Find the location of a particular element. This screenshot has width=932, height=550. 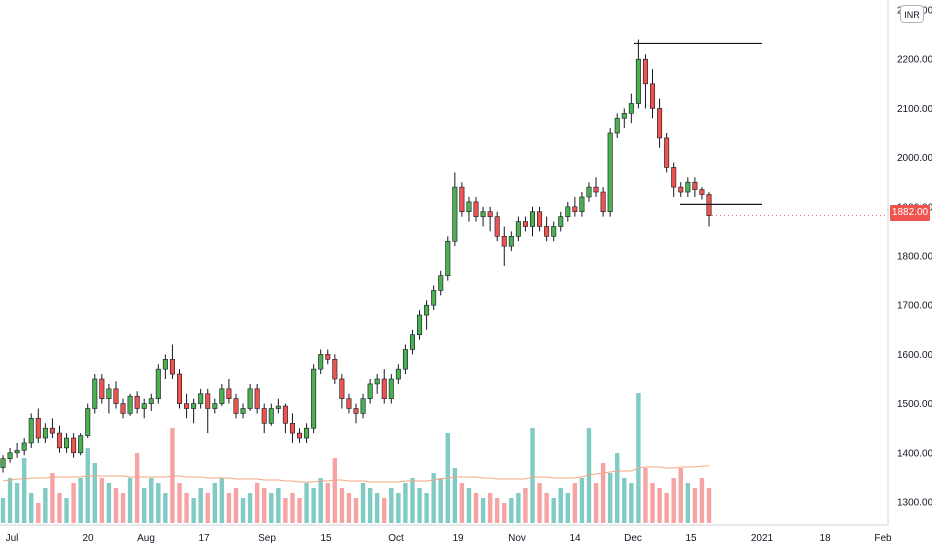

y-tick-label: 1700.00 is located at coordinates (914, 306).